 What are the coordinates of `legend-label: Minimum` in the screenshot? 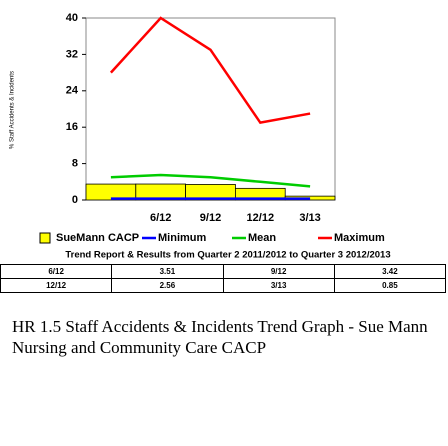 It's located at (182, 238).